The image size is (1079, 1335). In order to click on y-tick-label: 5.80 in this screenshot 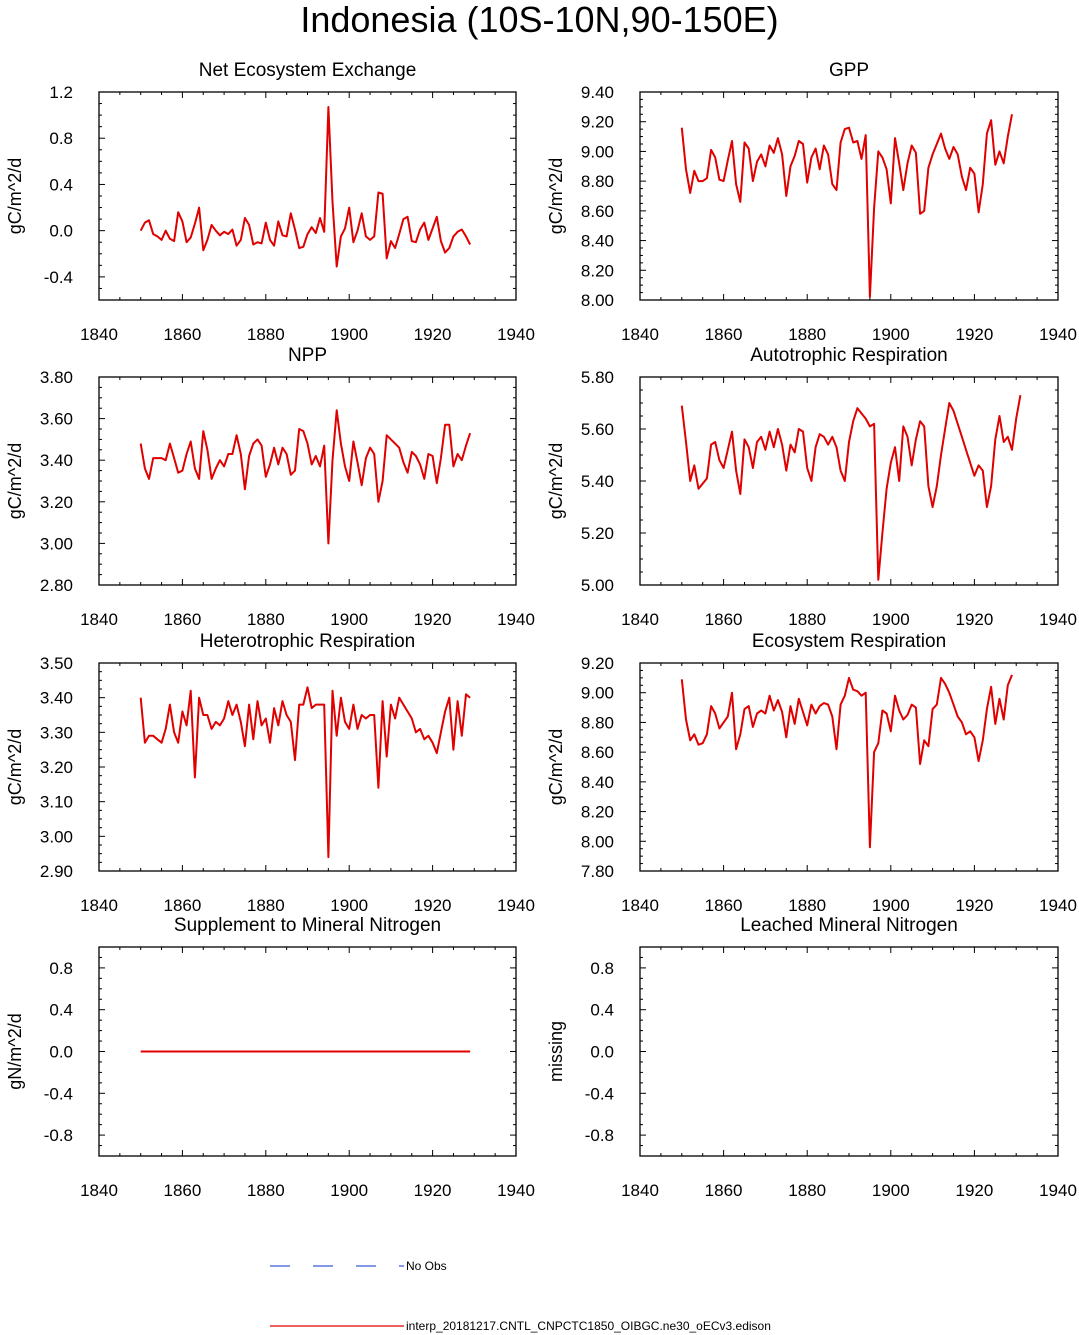, I will do `click(597, 377)`.